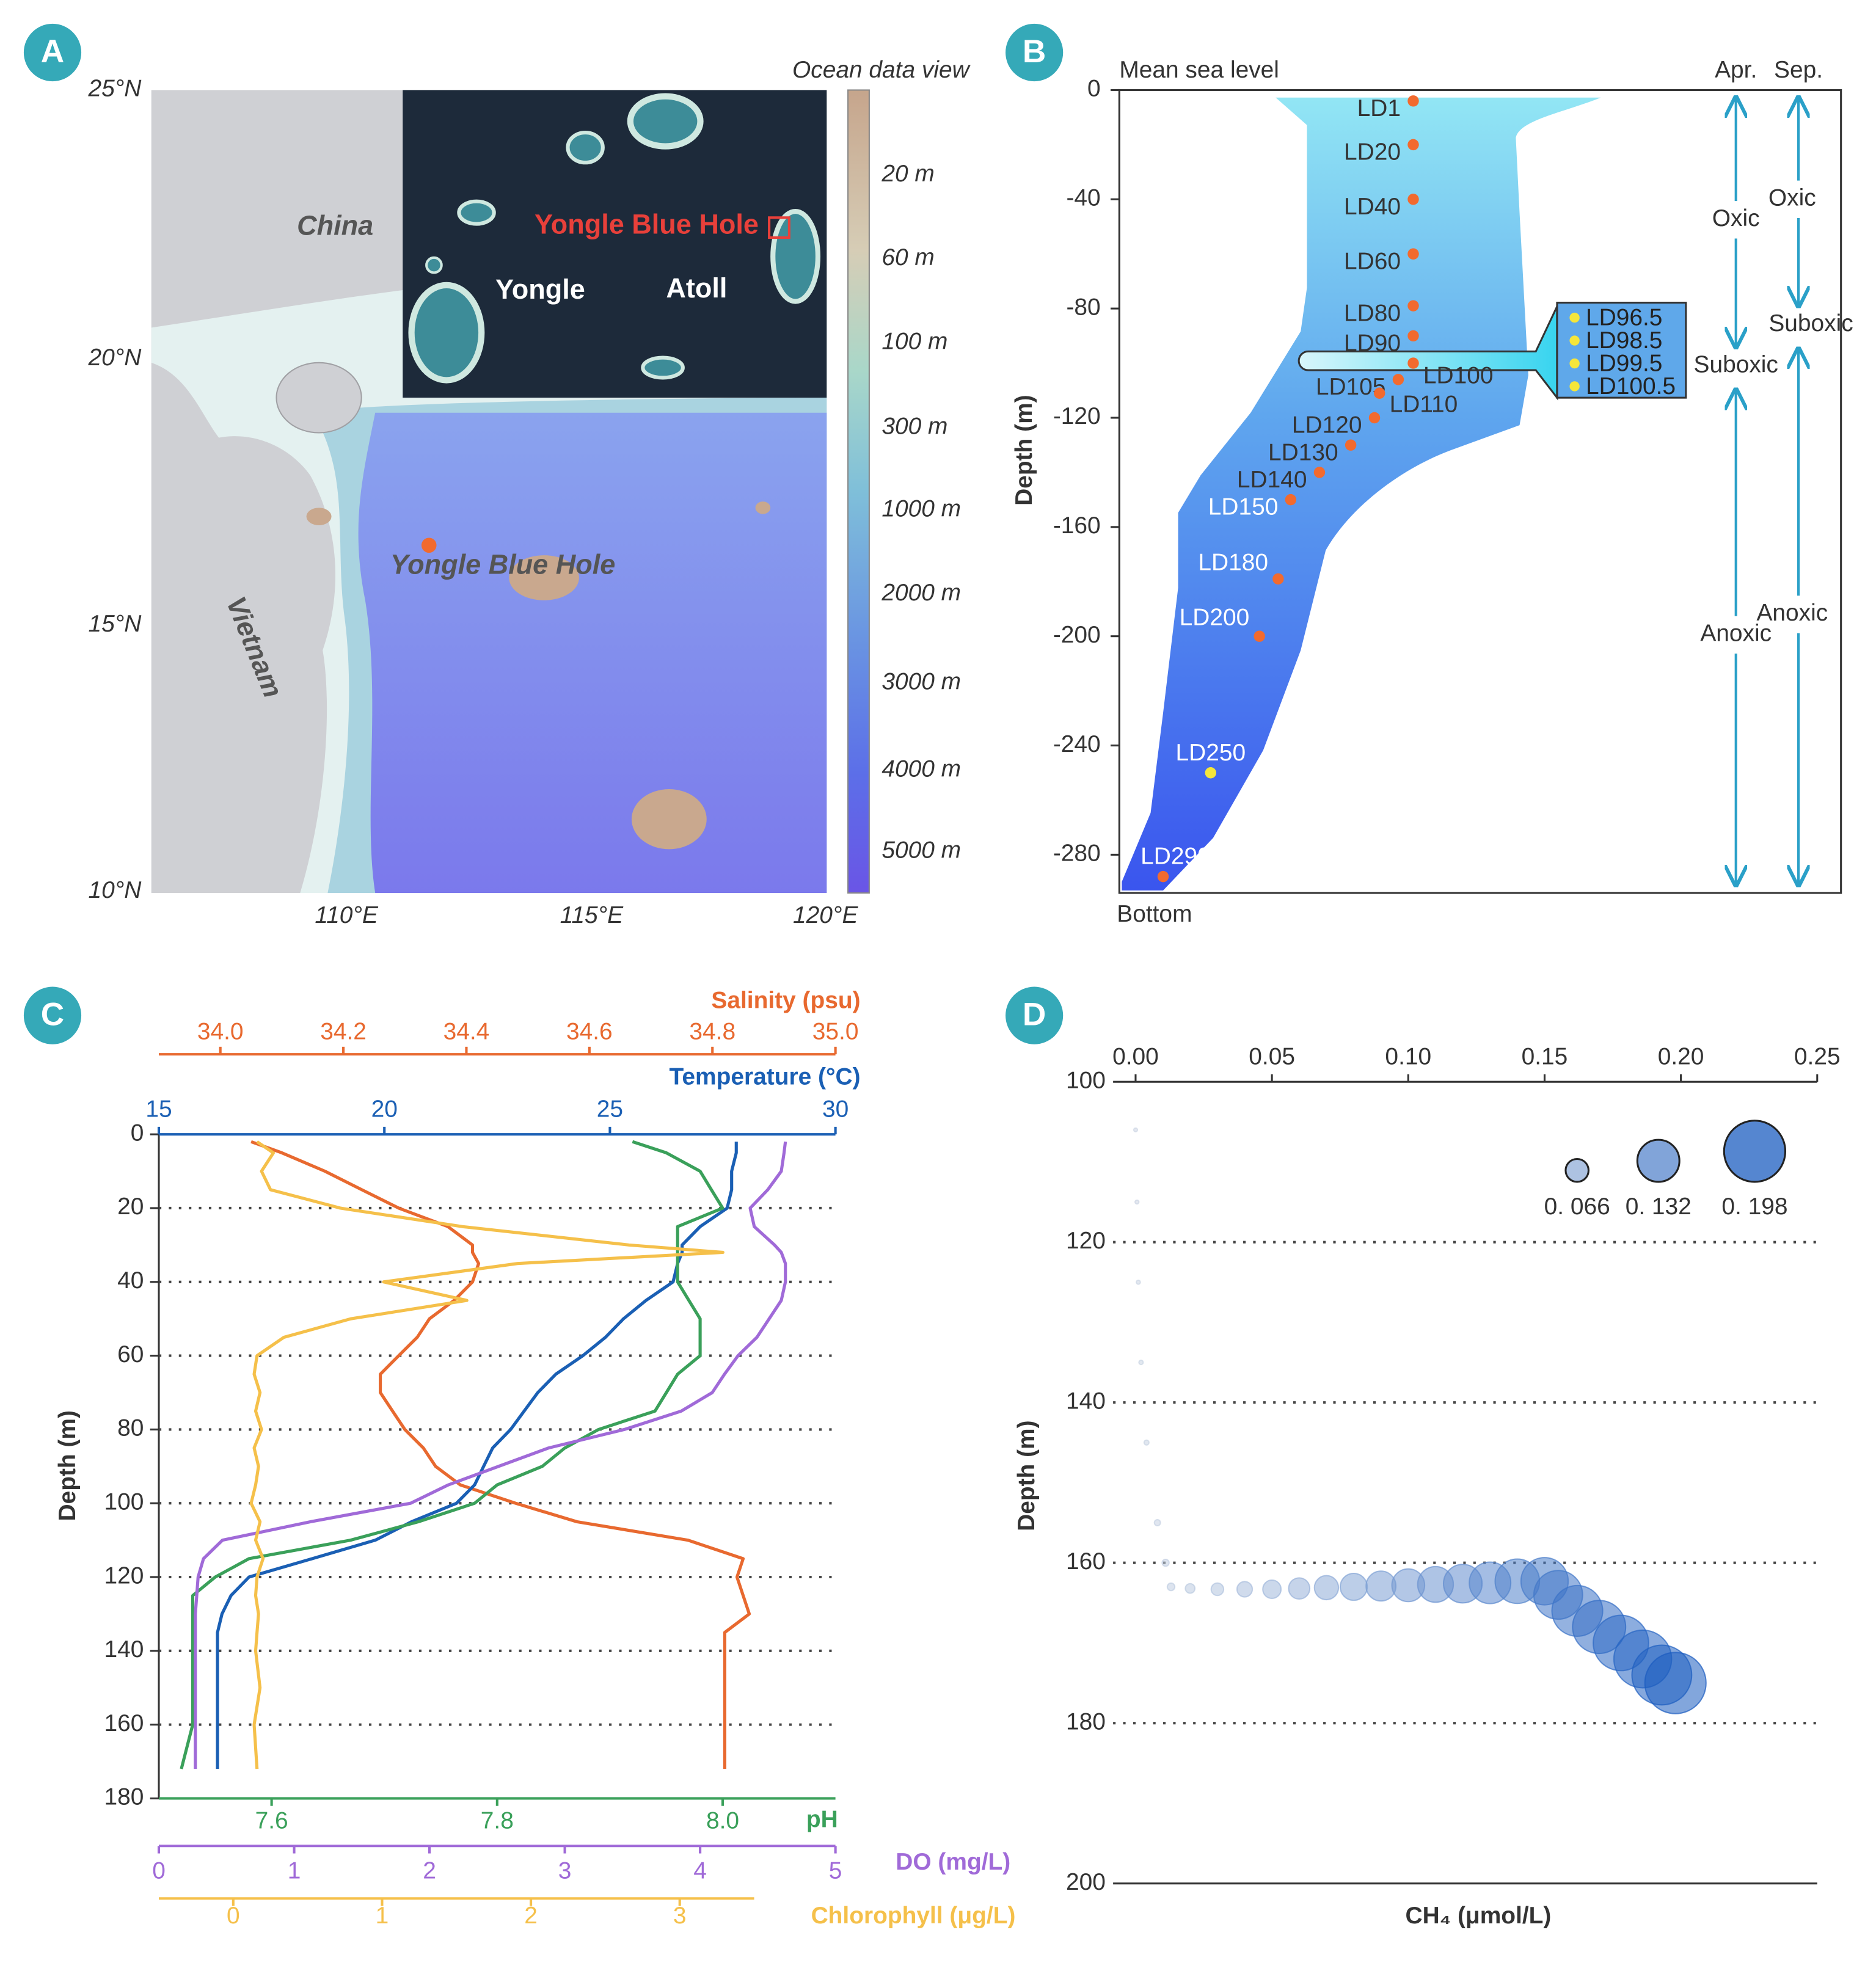  What do you see at coordinates (1086, 1882) in the screenshot?
I see `y-tick-label: 200` at bounding box center [1086, 1882].